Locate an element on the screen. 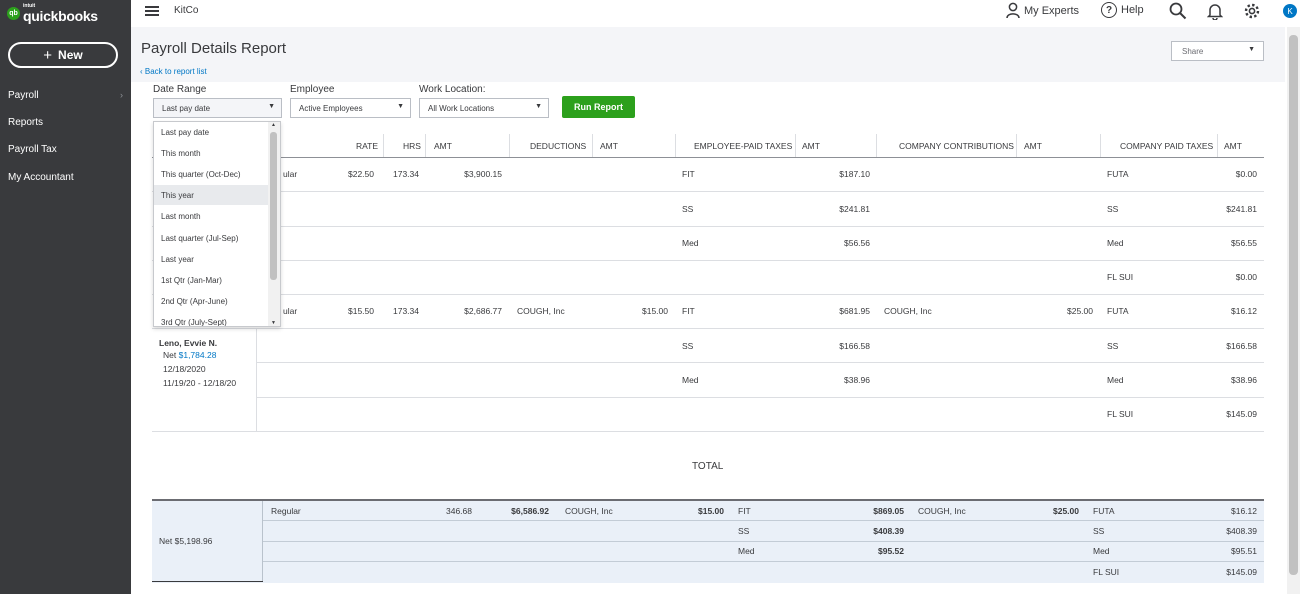  quickbooks-logo: qb intuit quickbooks is located at coordinates (52, 13).